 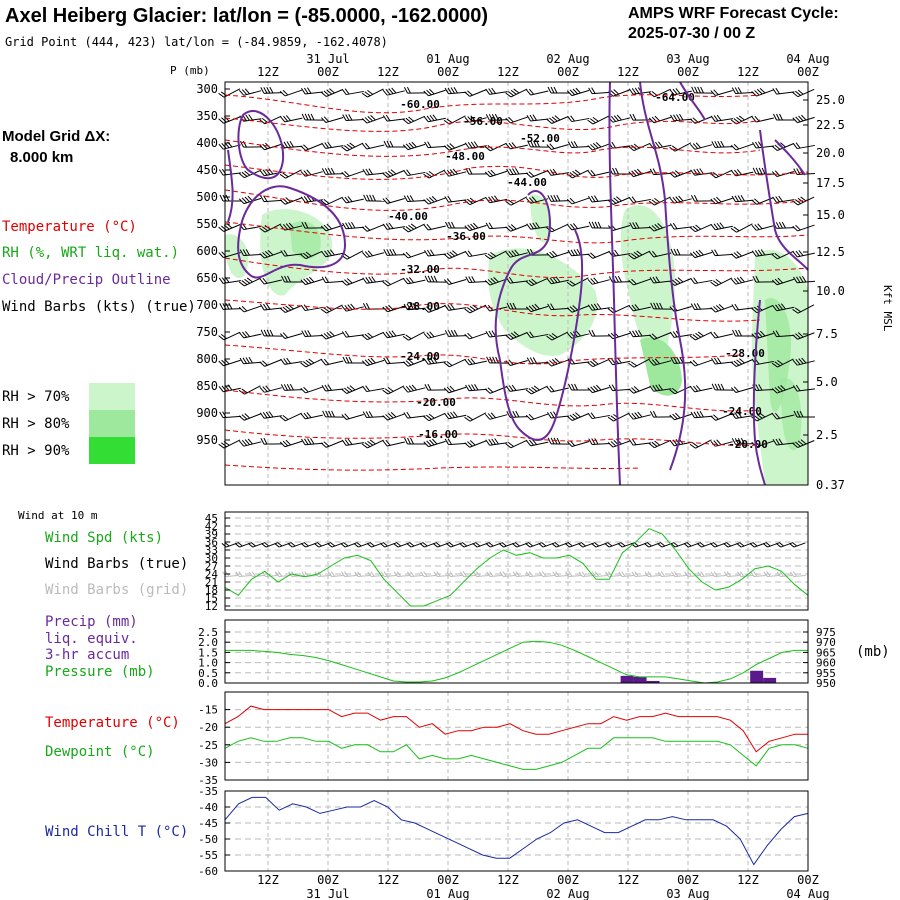 I want to click on pressure-tick: 950, so click(x=207, y=440).